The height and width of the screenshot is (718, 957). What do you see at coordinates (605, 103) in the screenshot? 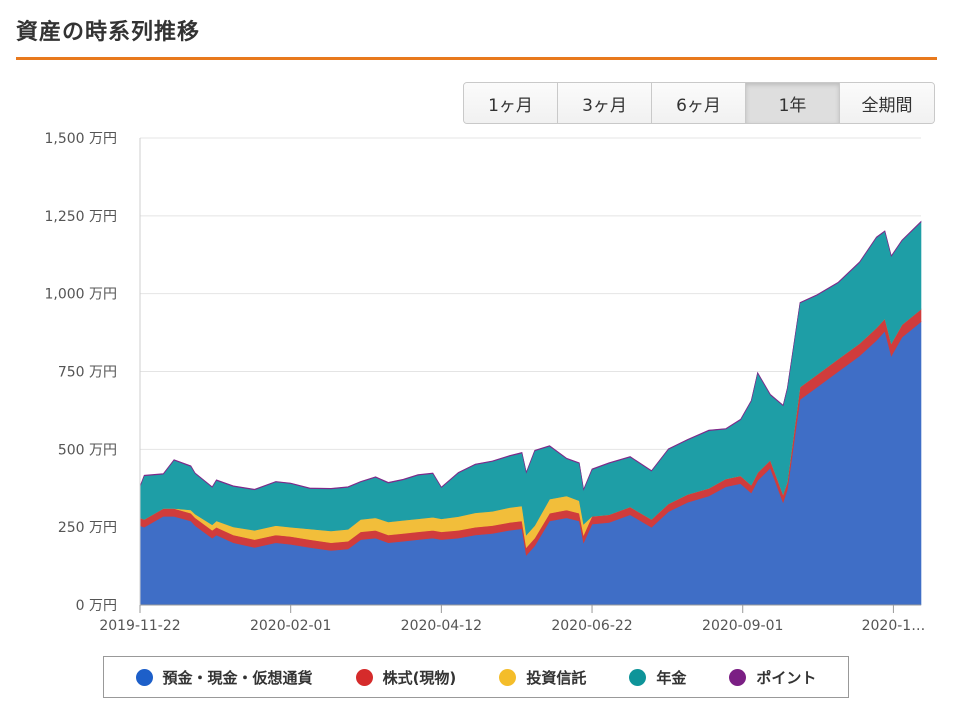
I see `range-3-month-button: 3ヶ月` at bounding box center [605, 103].